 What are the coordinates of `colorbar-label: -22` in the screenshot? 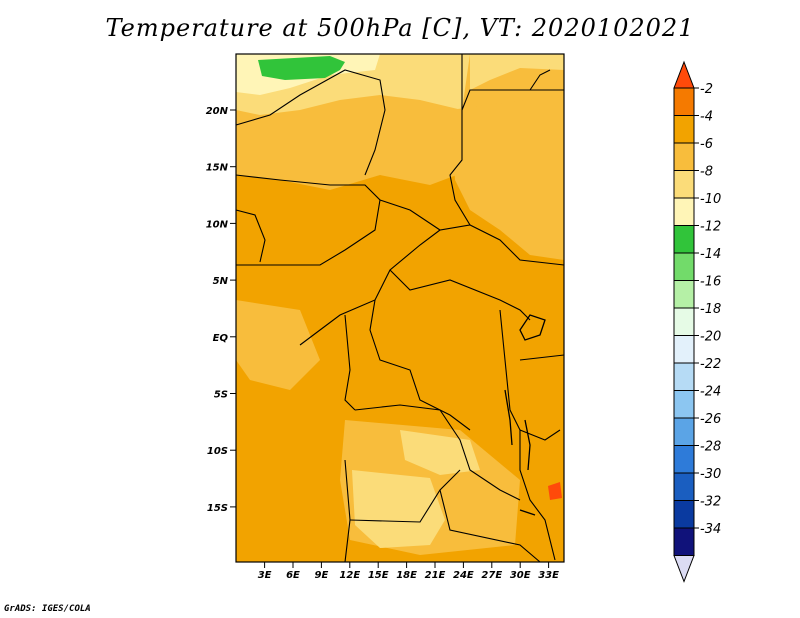 It's located at (710, 364).